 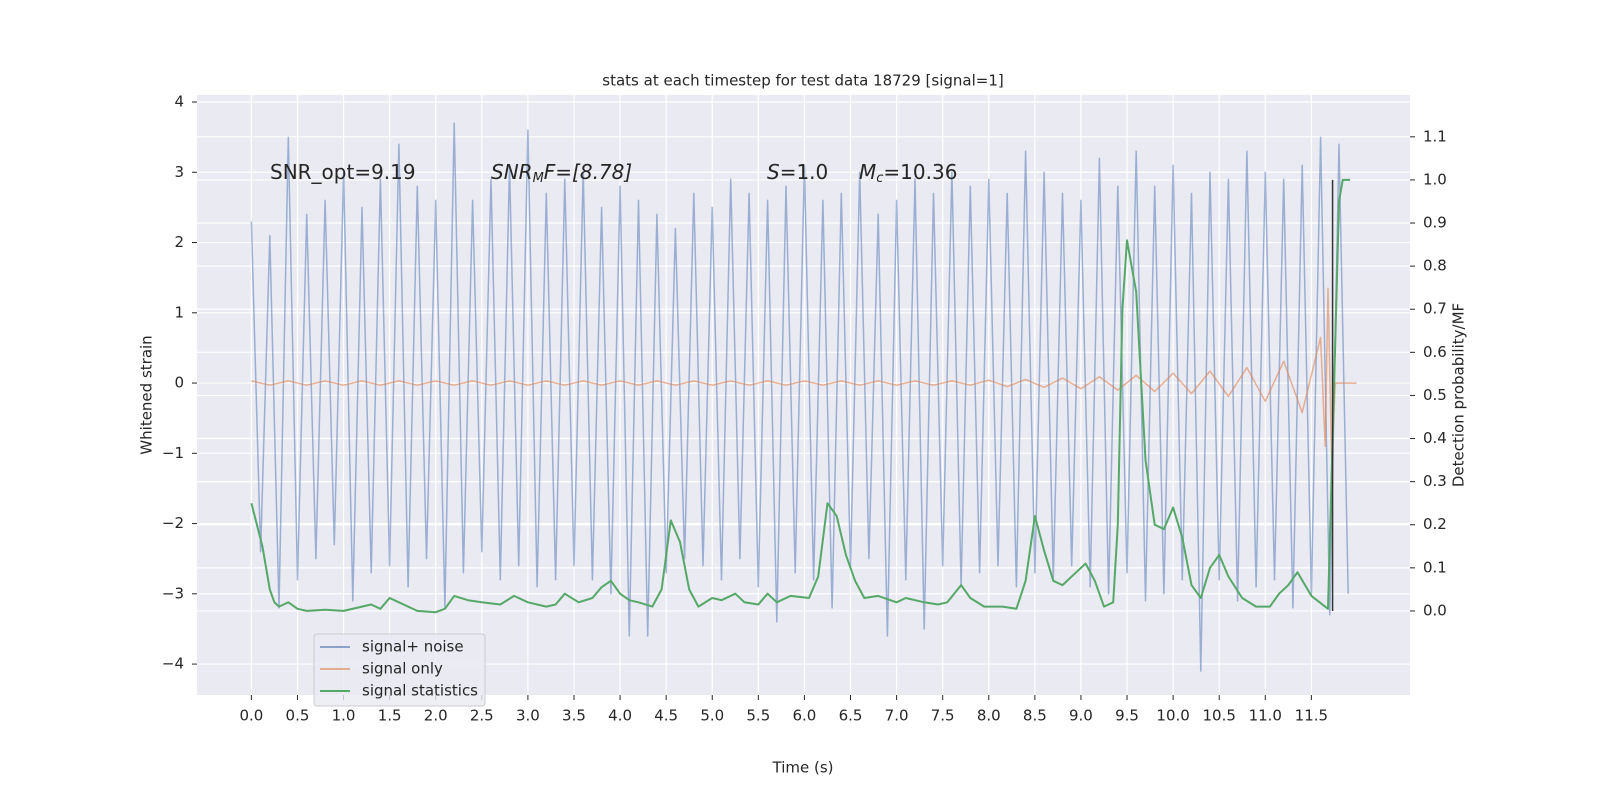 I want to click on y-tick-label: 4, so click(x=179, y=102).